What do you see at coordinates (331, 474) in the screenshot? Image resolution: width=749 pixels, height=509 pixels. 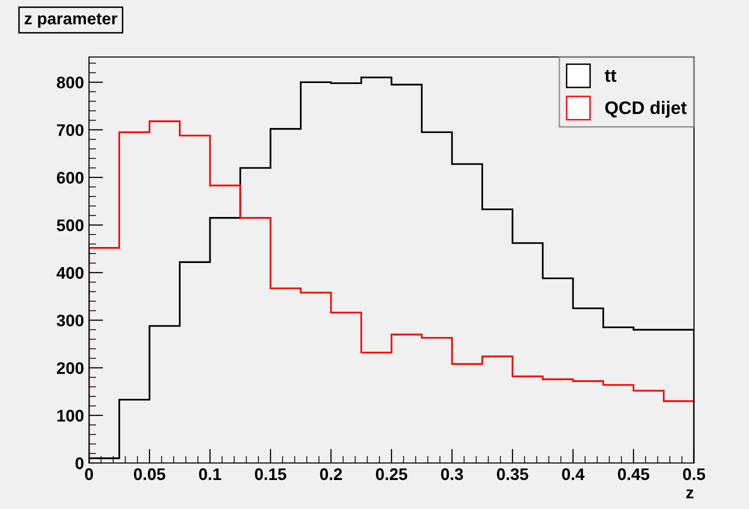 I see `x-tick-label: 0.2` at bounding box center [331, 474].